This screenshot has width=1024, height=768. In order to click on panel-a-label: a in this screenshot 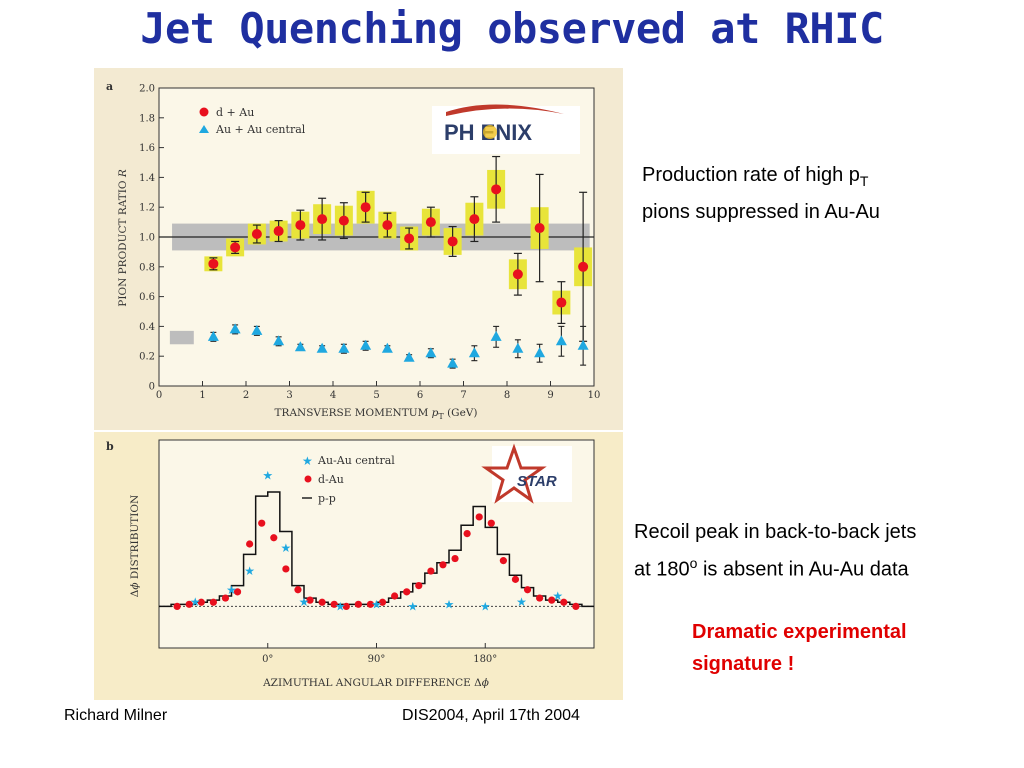, I will do `click(109, 86)`.